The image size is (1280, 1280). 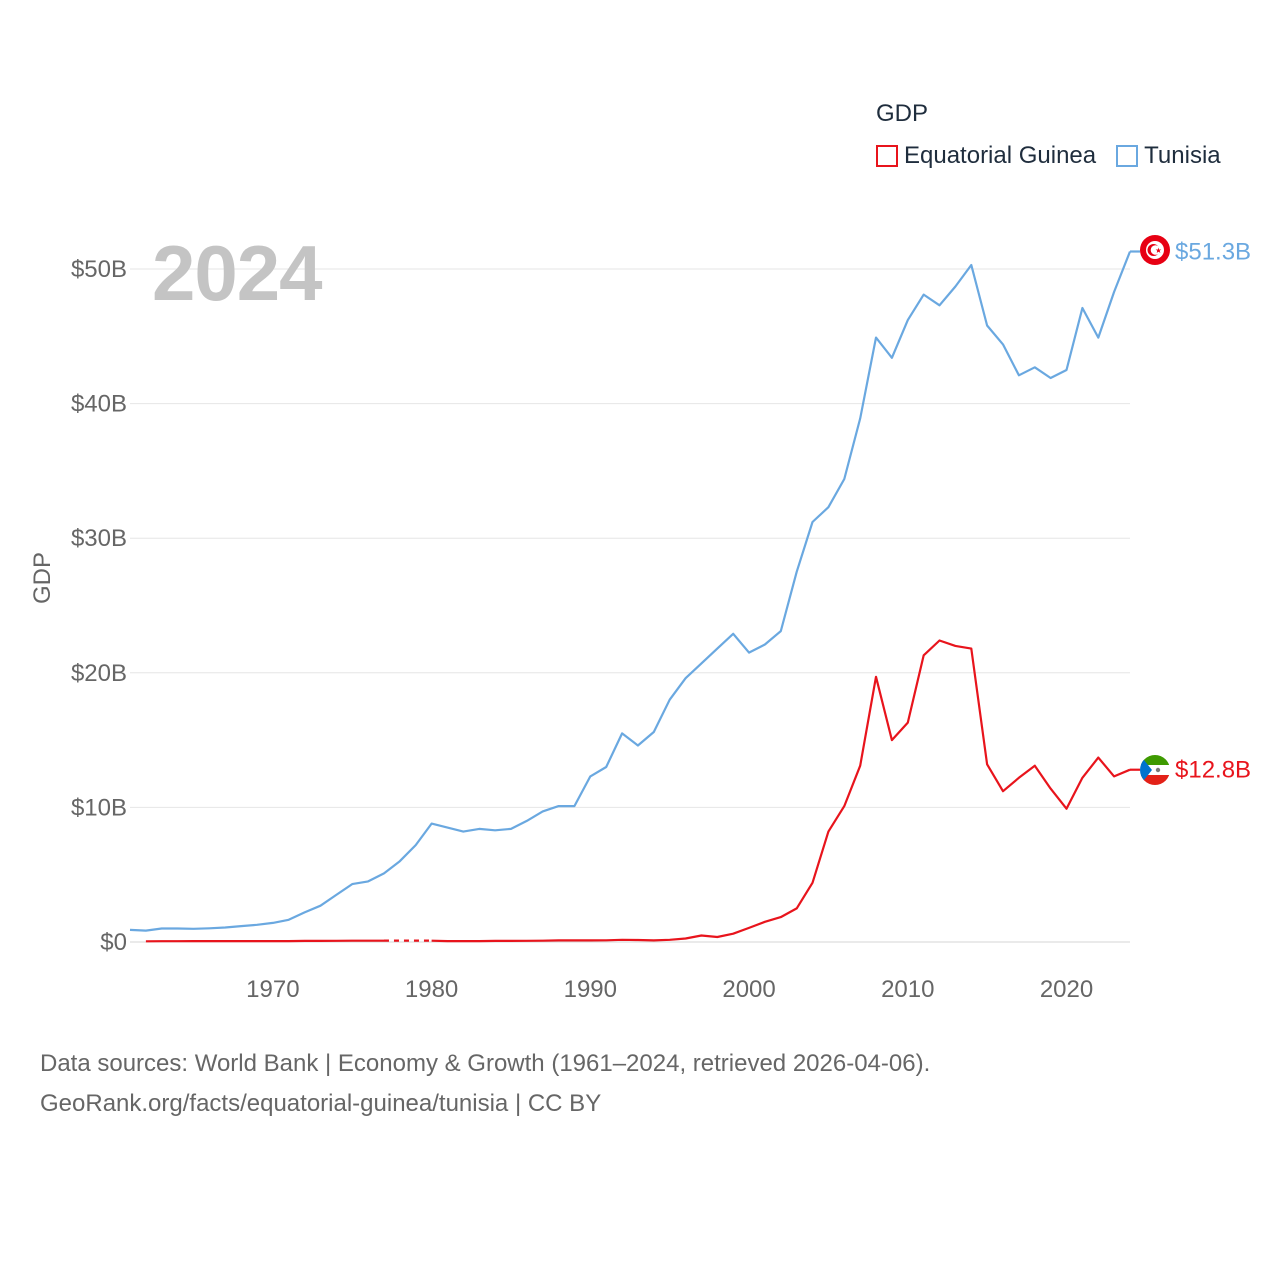 I want to click on x-tick-label: 2010, so click(x=907, y=989).